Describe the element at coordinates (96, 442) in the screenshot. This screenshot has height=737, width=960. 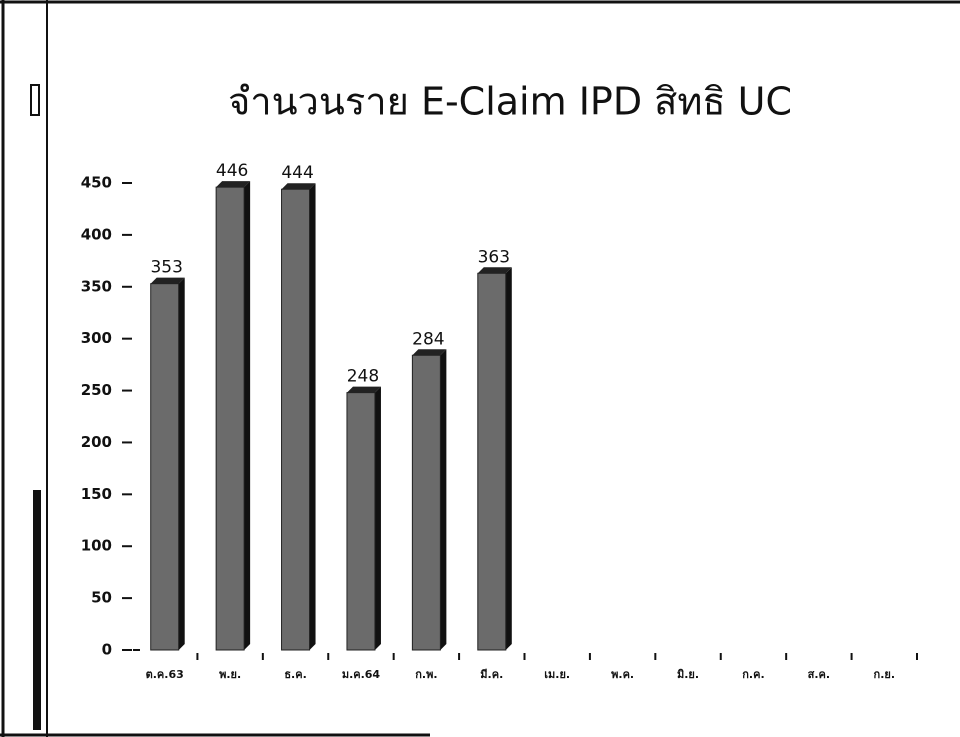
I see `y-tick-label: 200` at that location.